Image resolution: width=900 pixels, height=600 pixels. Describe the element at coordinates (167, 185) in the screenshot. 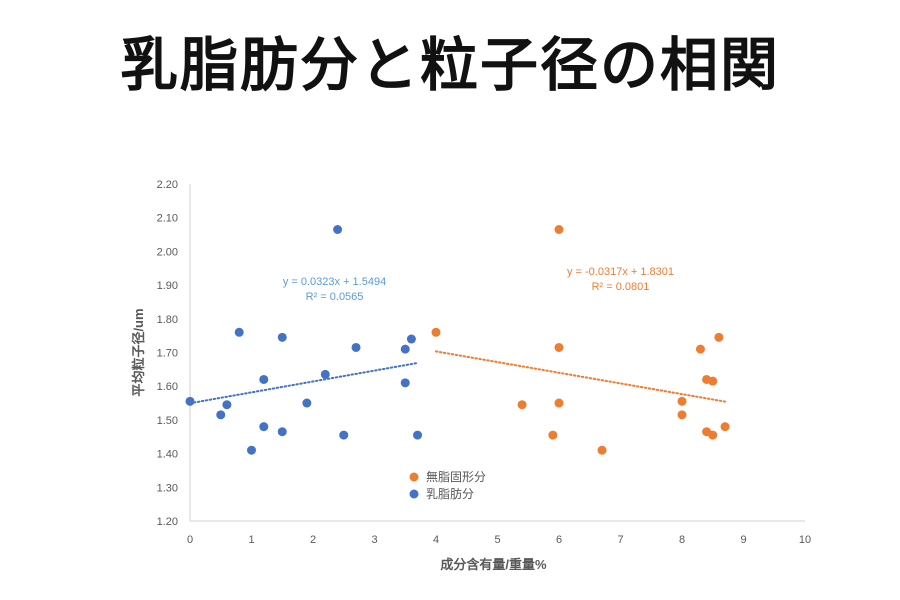

I see `y-tick-label: 2.20` at that location.